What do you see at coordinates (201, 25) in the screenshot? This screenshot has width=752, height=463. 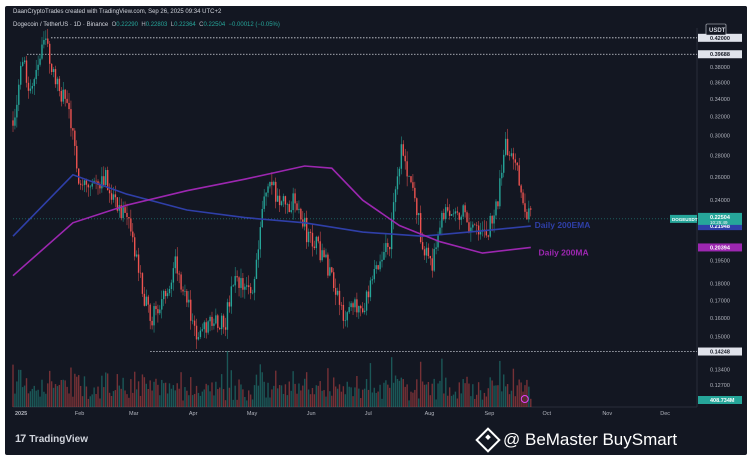 I see `close-label: C` at bounding box center [201, 25].